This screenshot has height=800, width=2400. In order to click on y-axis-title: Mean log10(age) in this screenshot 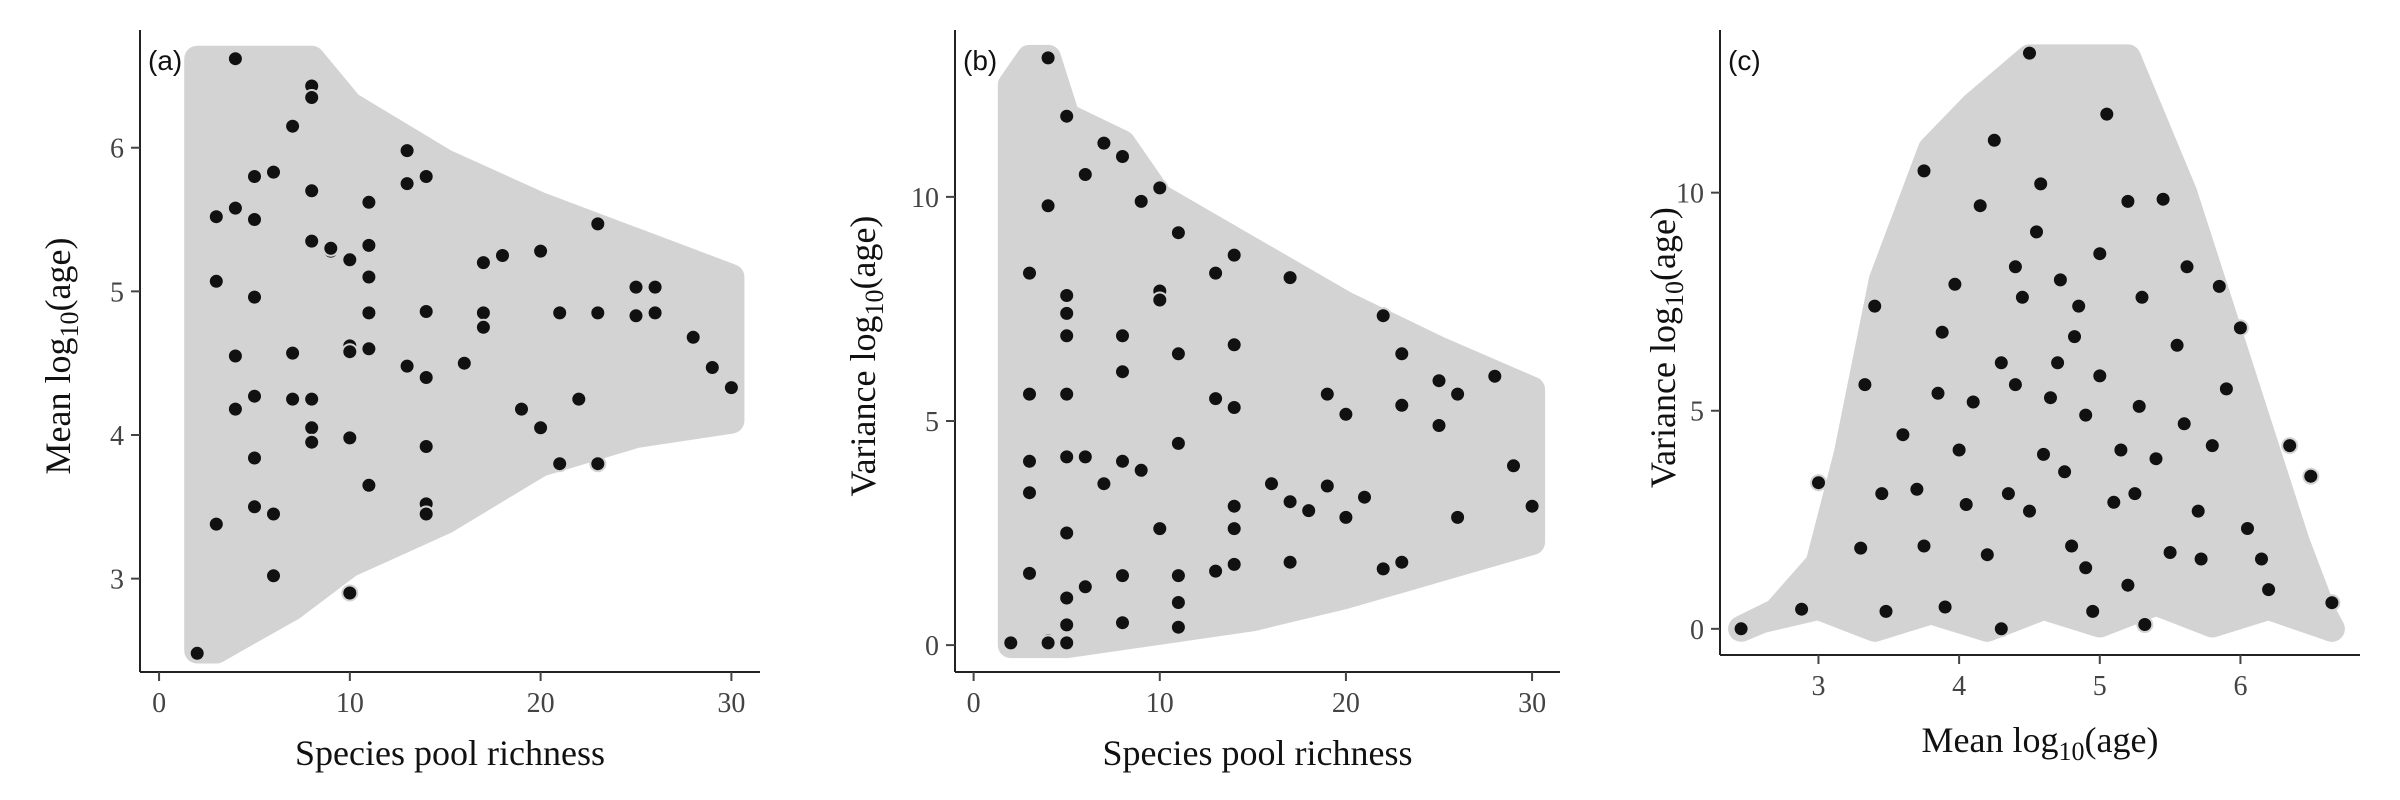, I will do `click(61, 356)`.